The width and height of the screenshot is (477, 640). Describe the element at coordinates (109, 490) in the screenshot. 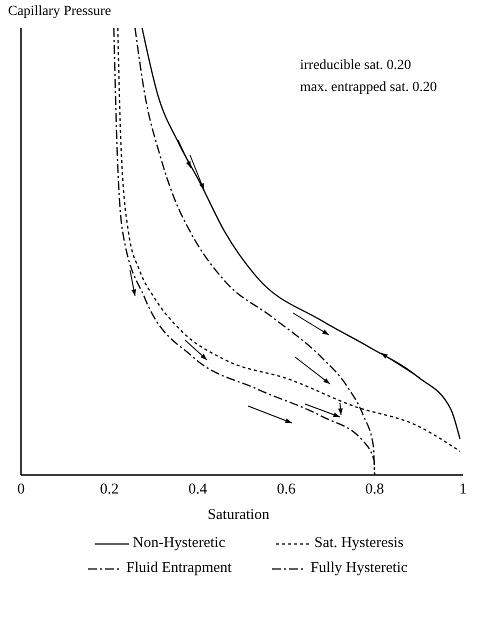

I see `x-tick-label: 0.2` at that location.